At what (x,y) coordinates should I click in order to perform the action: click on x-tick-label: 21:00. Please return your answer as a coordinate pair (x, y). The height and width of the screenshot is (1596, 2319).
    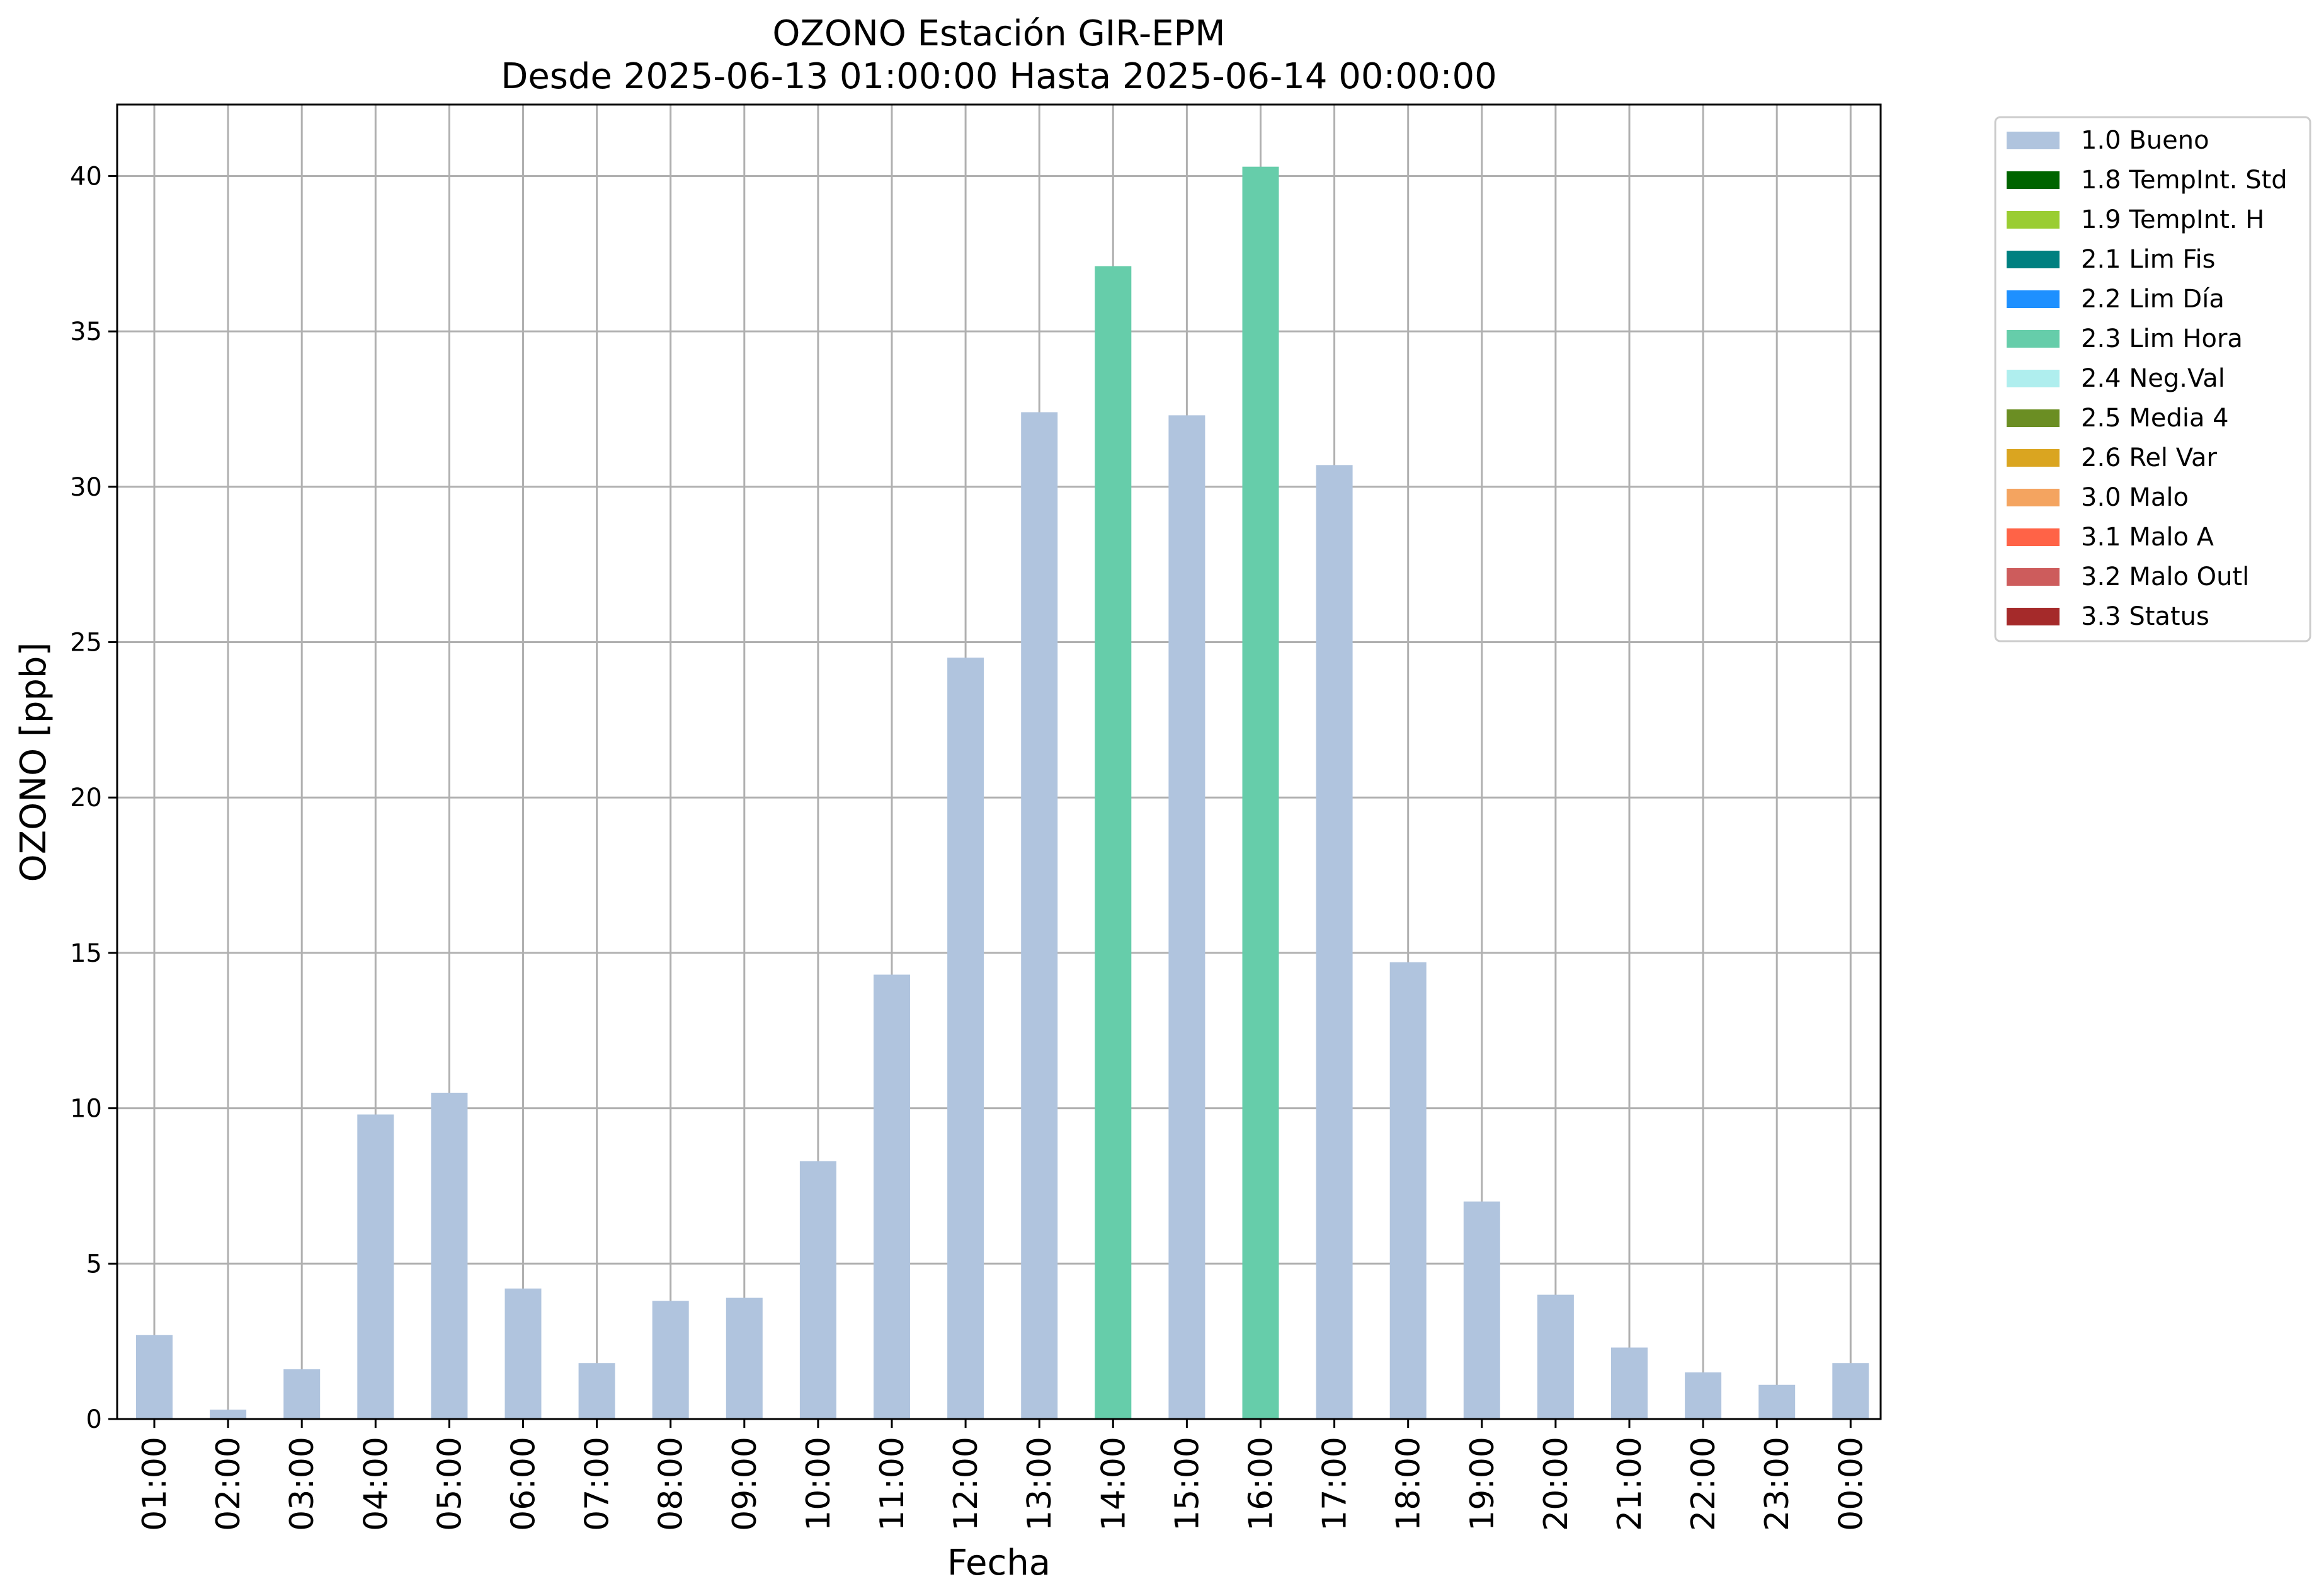
    Looking at the image, I should click on (1630, 1484).